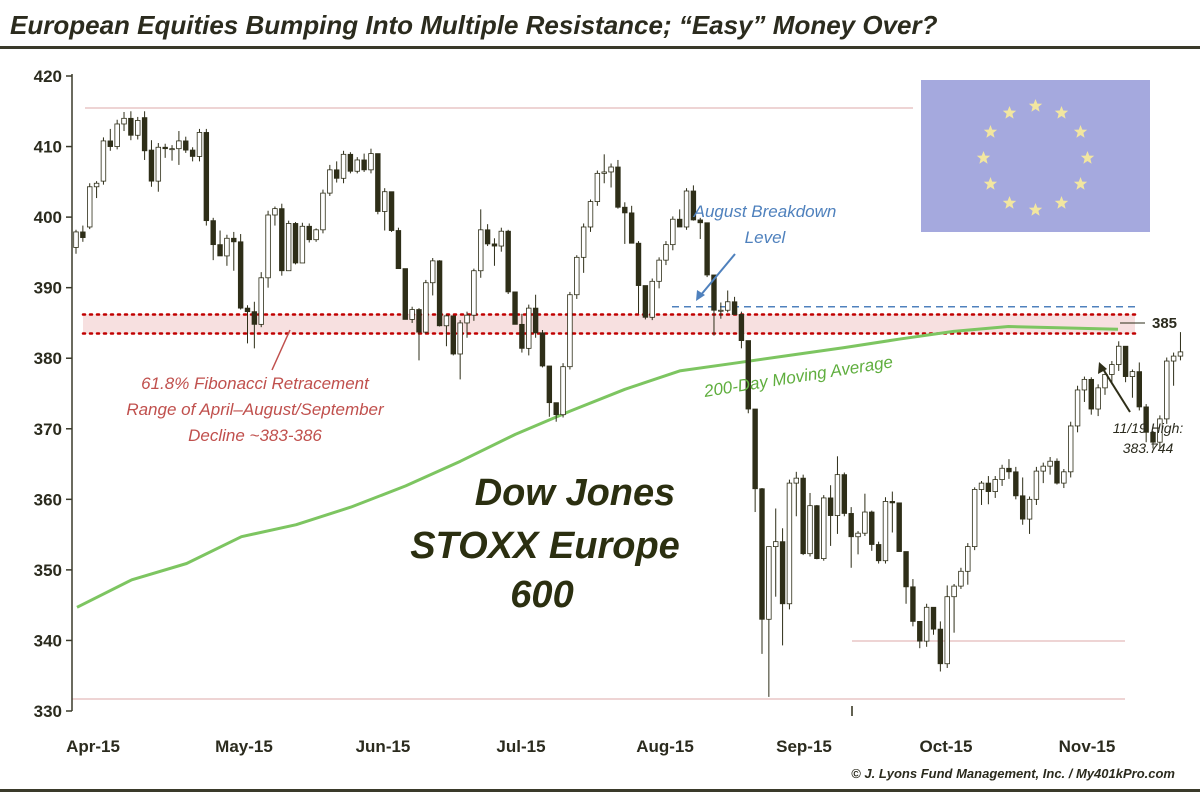 The width and height of the screenshot is (1200, 795). What do you see at coordinates (600, 47) in the screenshot?
I see `title-divider` at bounding box center [600, 47].